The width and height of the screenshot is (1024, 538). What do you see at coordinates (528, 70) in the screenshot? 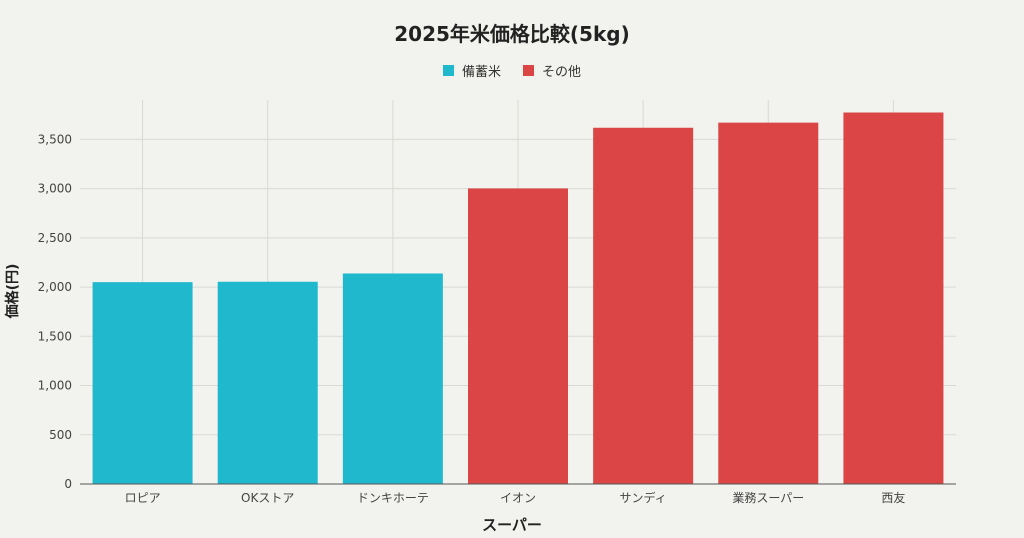
I see `legend-swatch-other` at bounding box center [528, 70].